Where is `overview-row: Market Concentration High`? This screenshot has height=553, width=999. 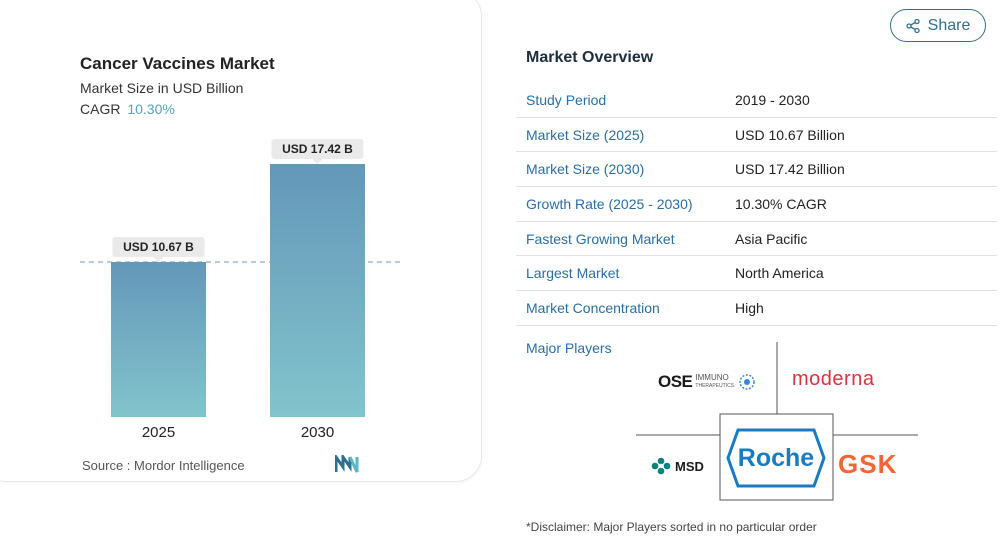
overview-row: Market Concentration High is located at coordinates (756, 308).